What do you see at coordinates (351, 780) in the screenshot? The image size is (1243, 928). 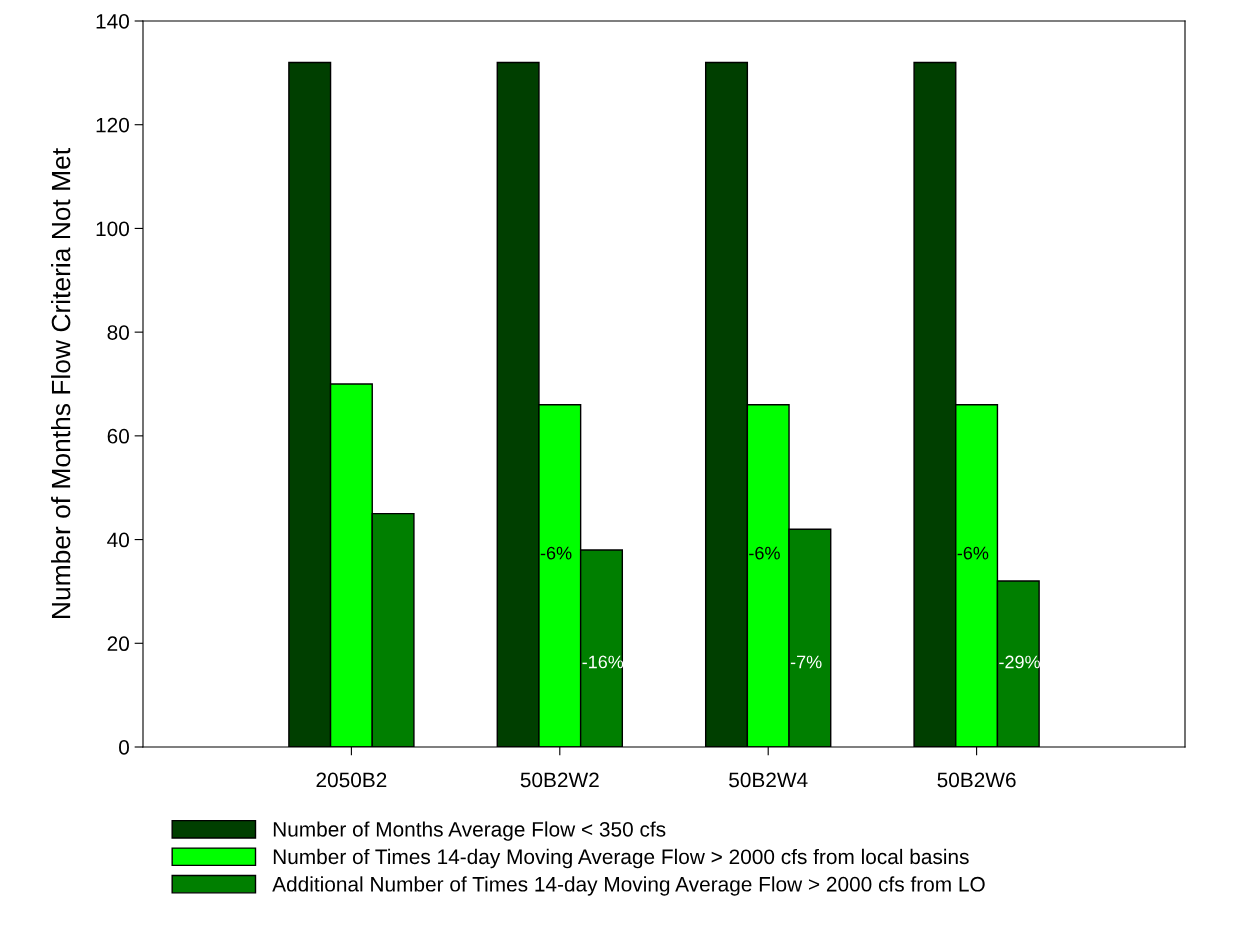 I see `x-tick-label: 2050B2` at bounding box center [351, 780].